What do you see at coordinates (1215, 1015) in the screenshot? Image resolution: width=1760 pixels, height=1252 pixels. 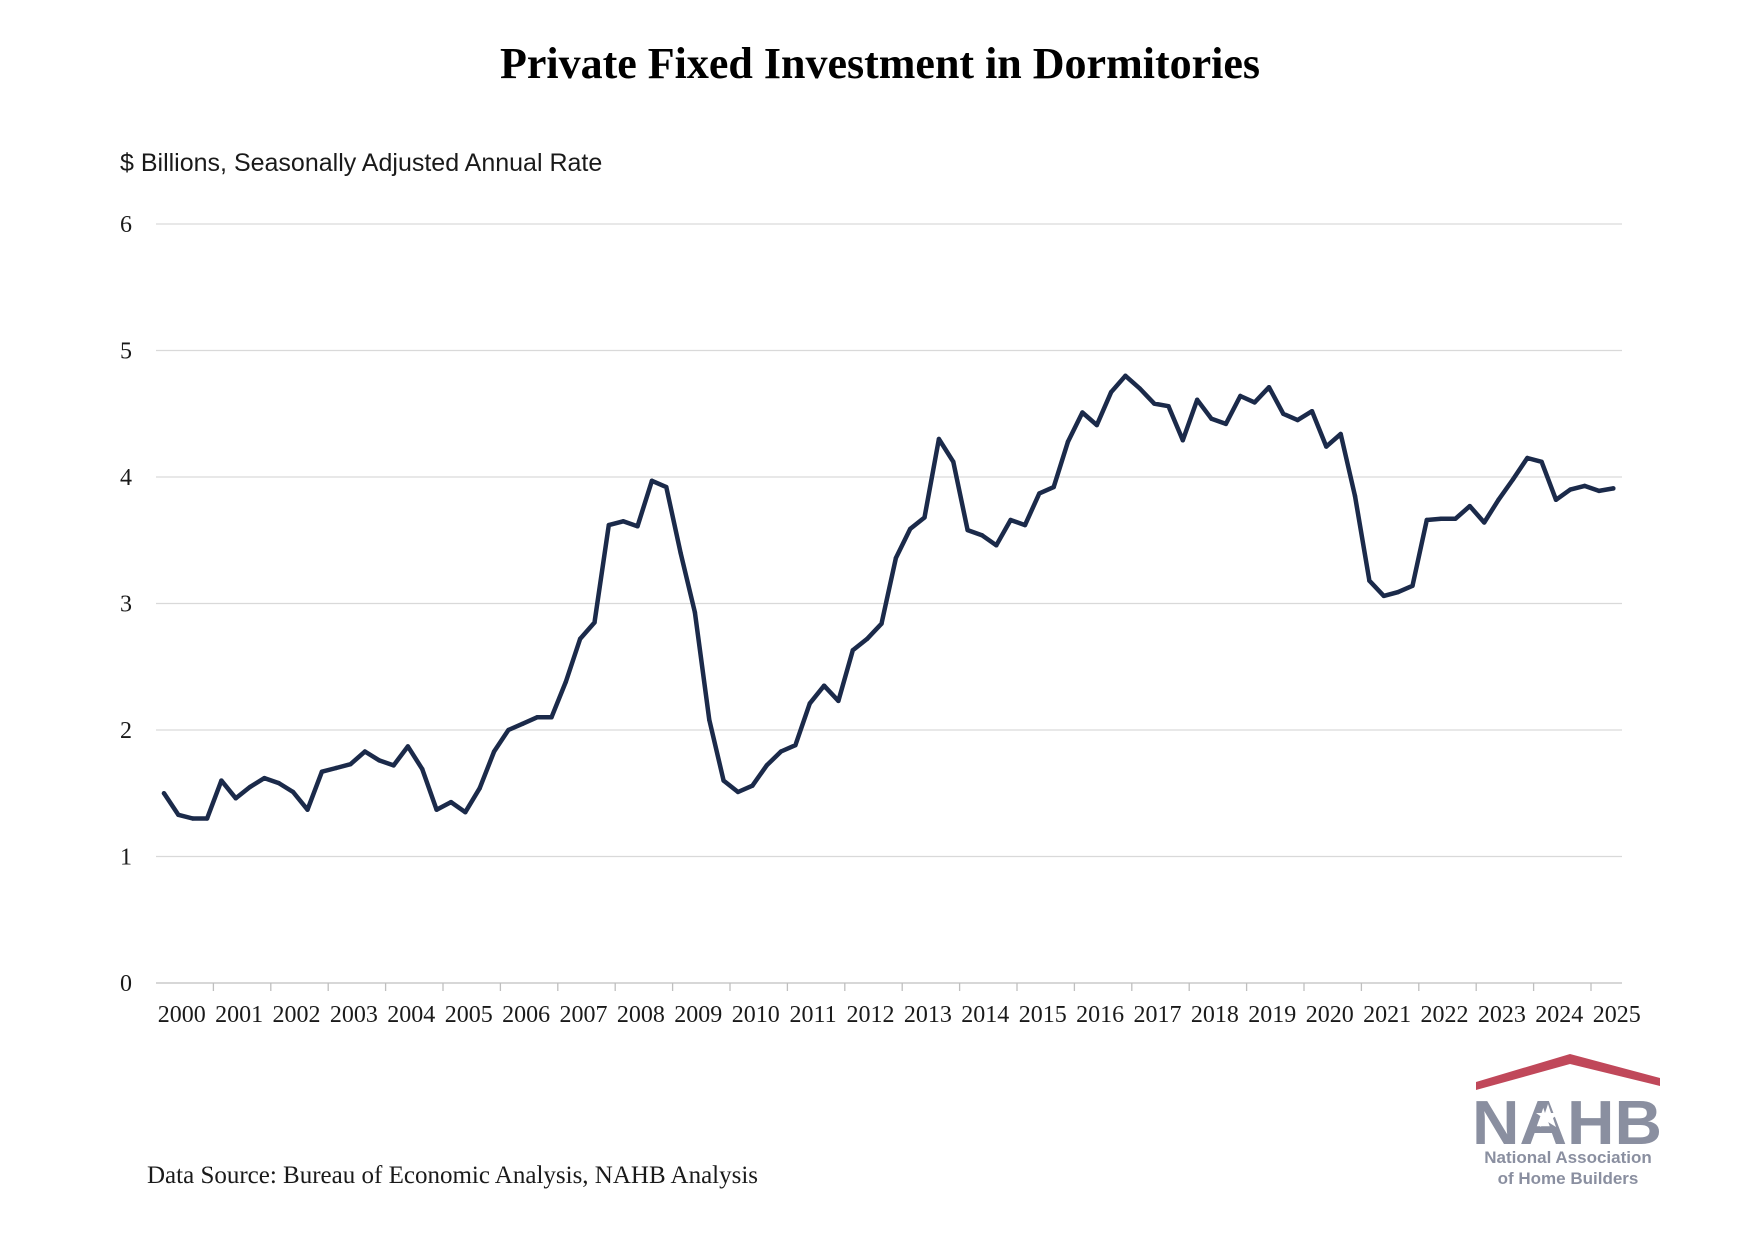 I see `x-tick-label: 2018` at bounding box center [1215, 1015].